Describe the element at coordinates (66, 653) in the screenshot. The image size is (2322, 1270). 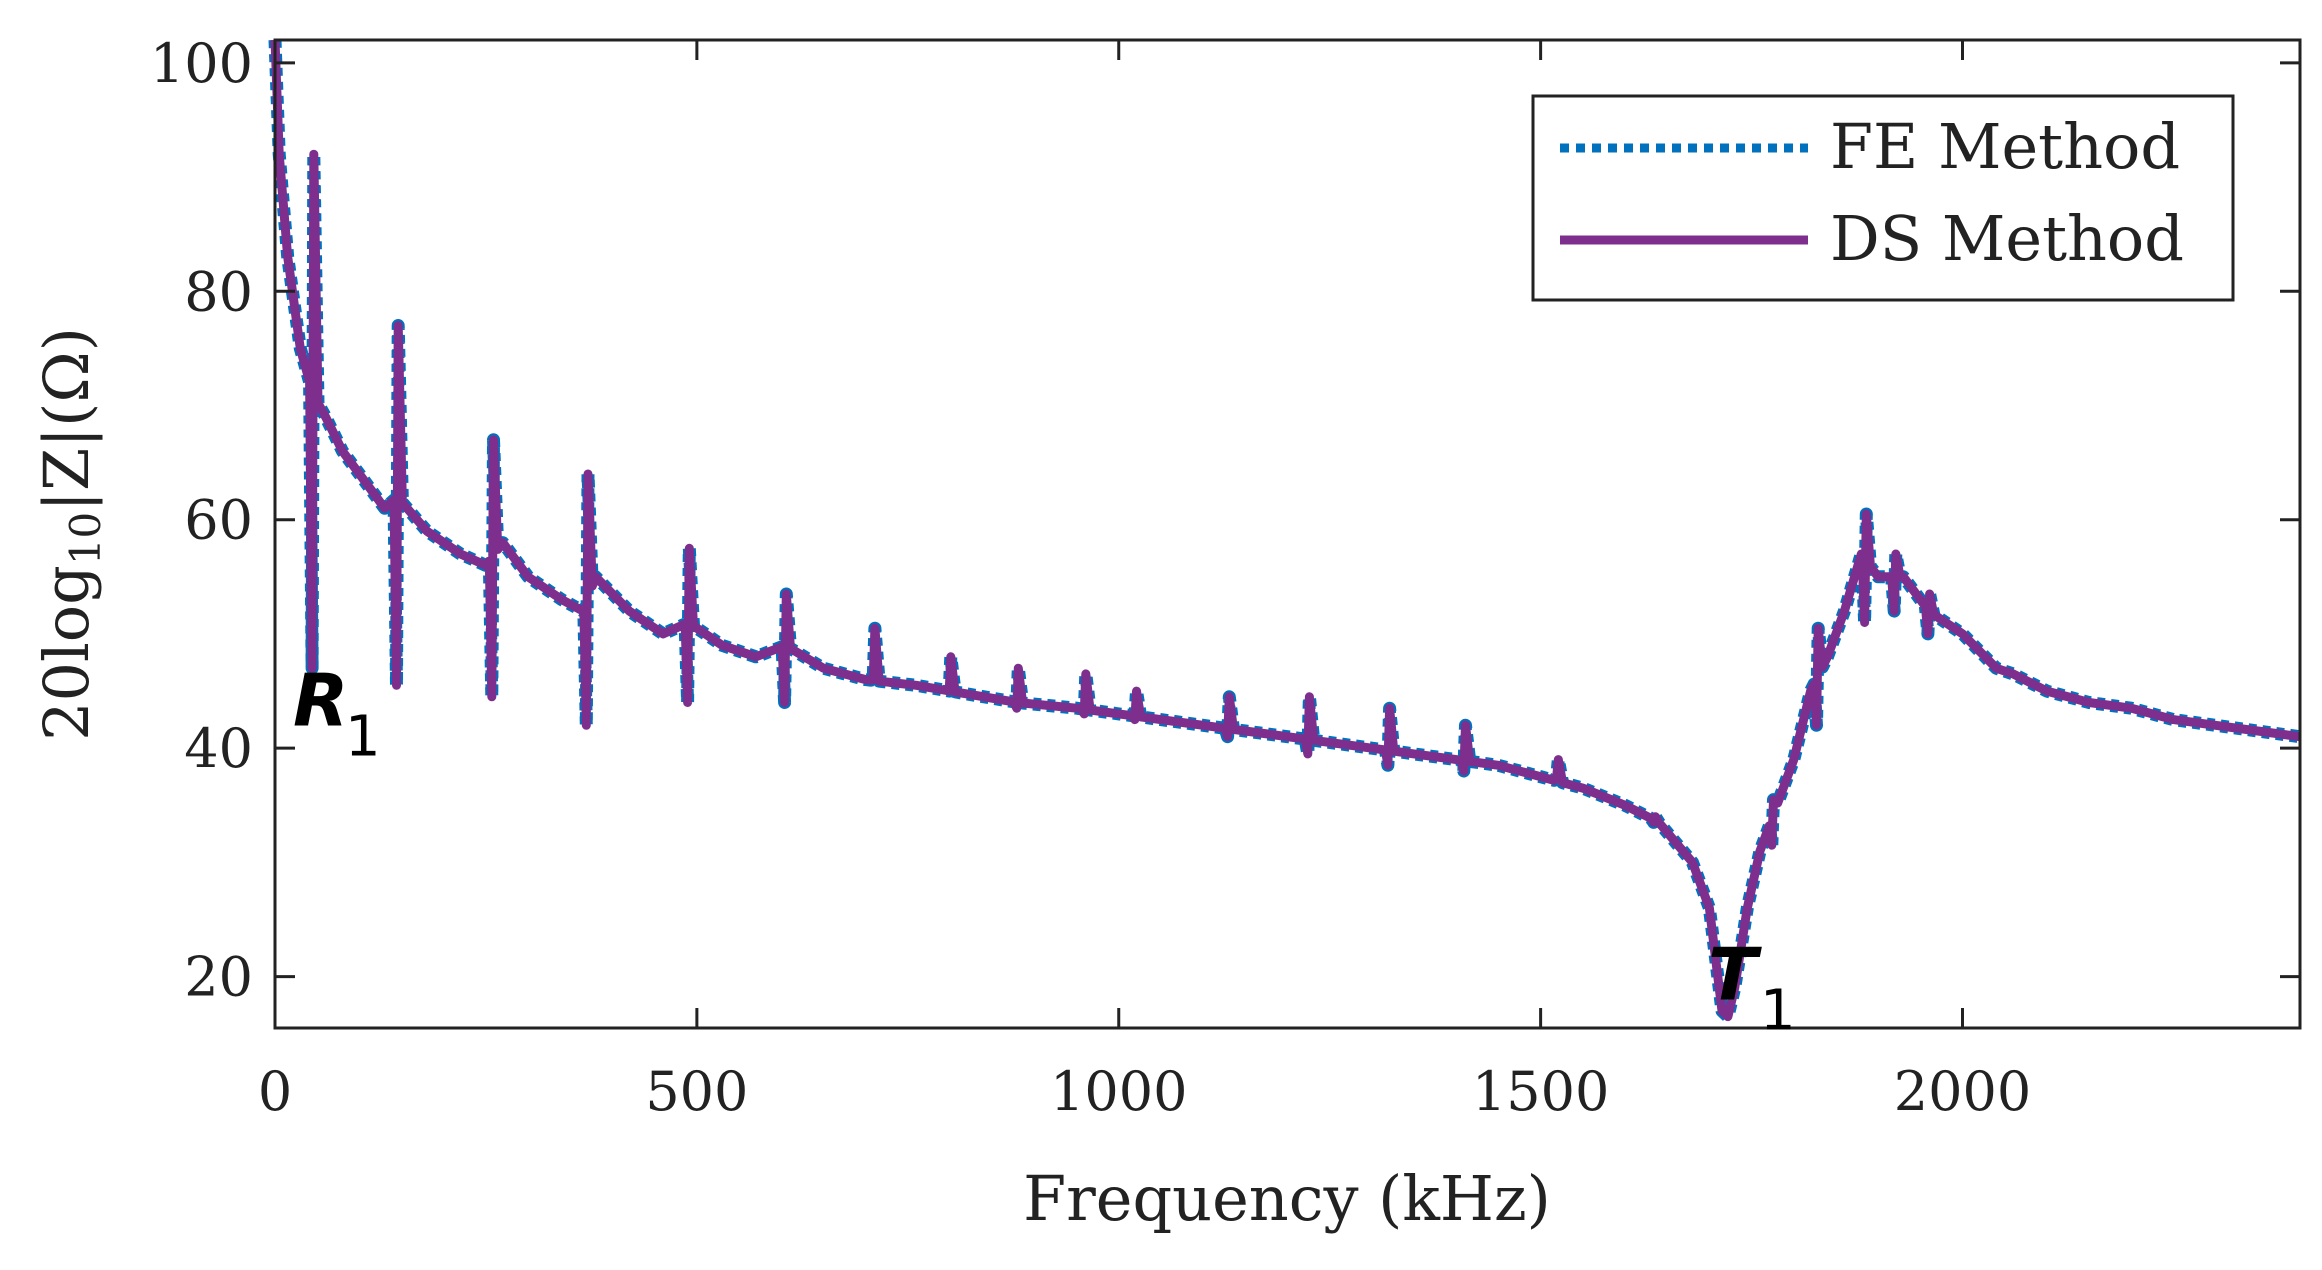
I see `y-axis-label-prefix: 20log` at that location.